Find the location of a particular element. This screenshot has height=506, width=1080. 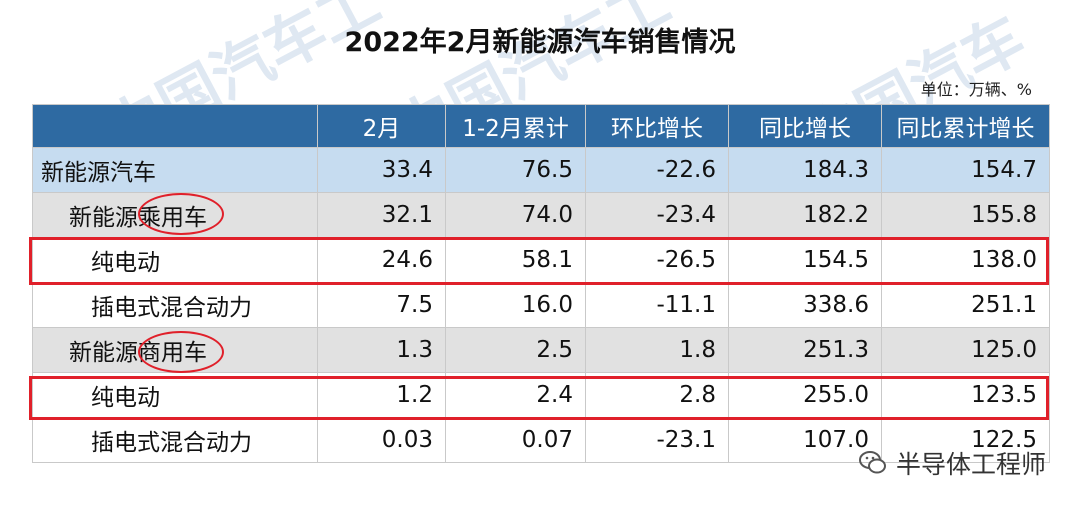

cell: 155.8 is located at coordinates (965, 215).